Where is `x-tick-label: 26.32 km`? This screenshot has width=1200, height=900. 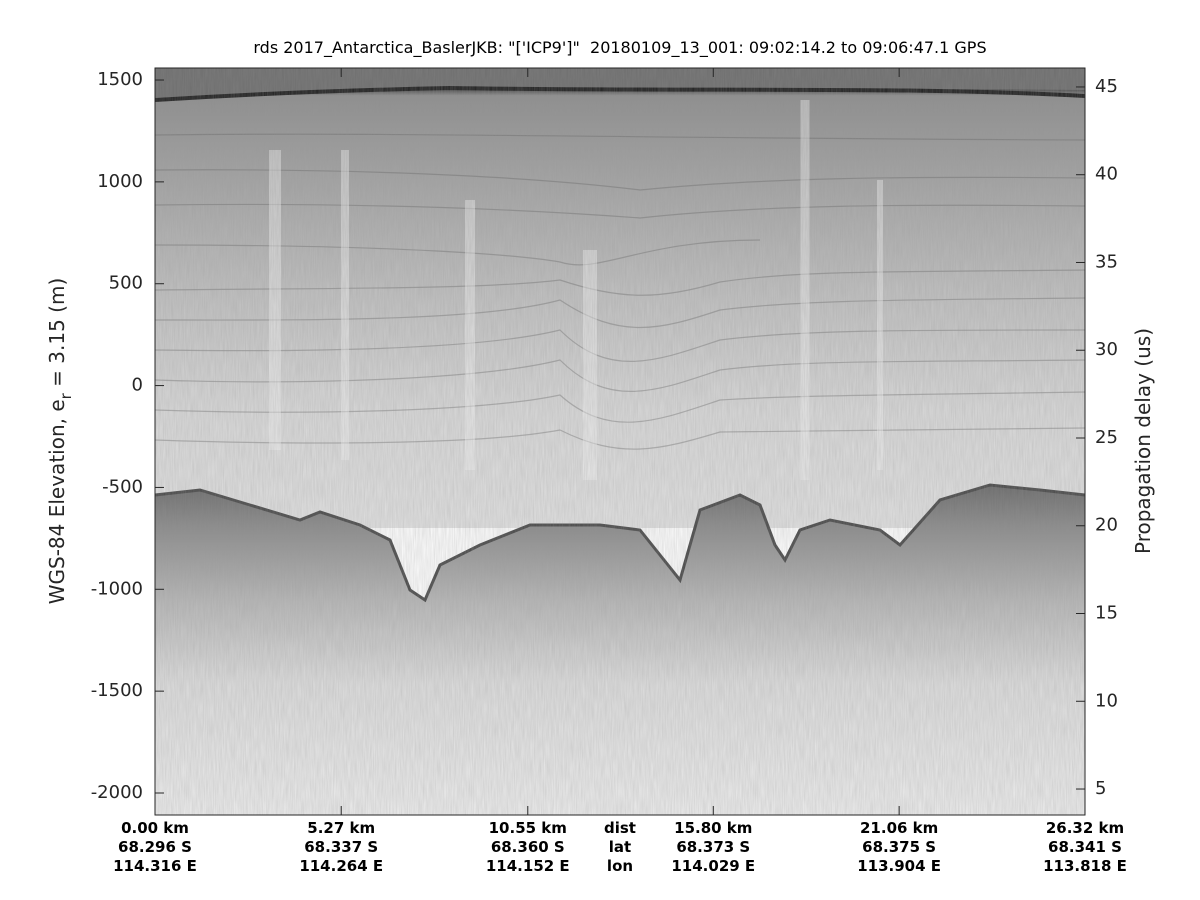
x-tick-label: 26.32 km is located at coordinates (1085, 828).